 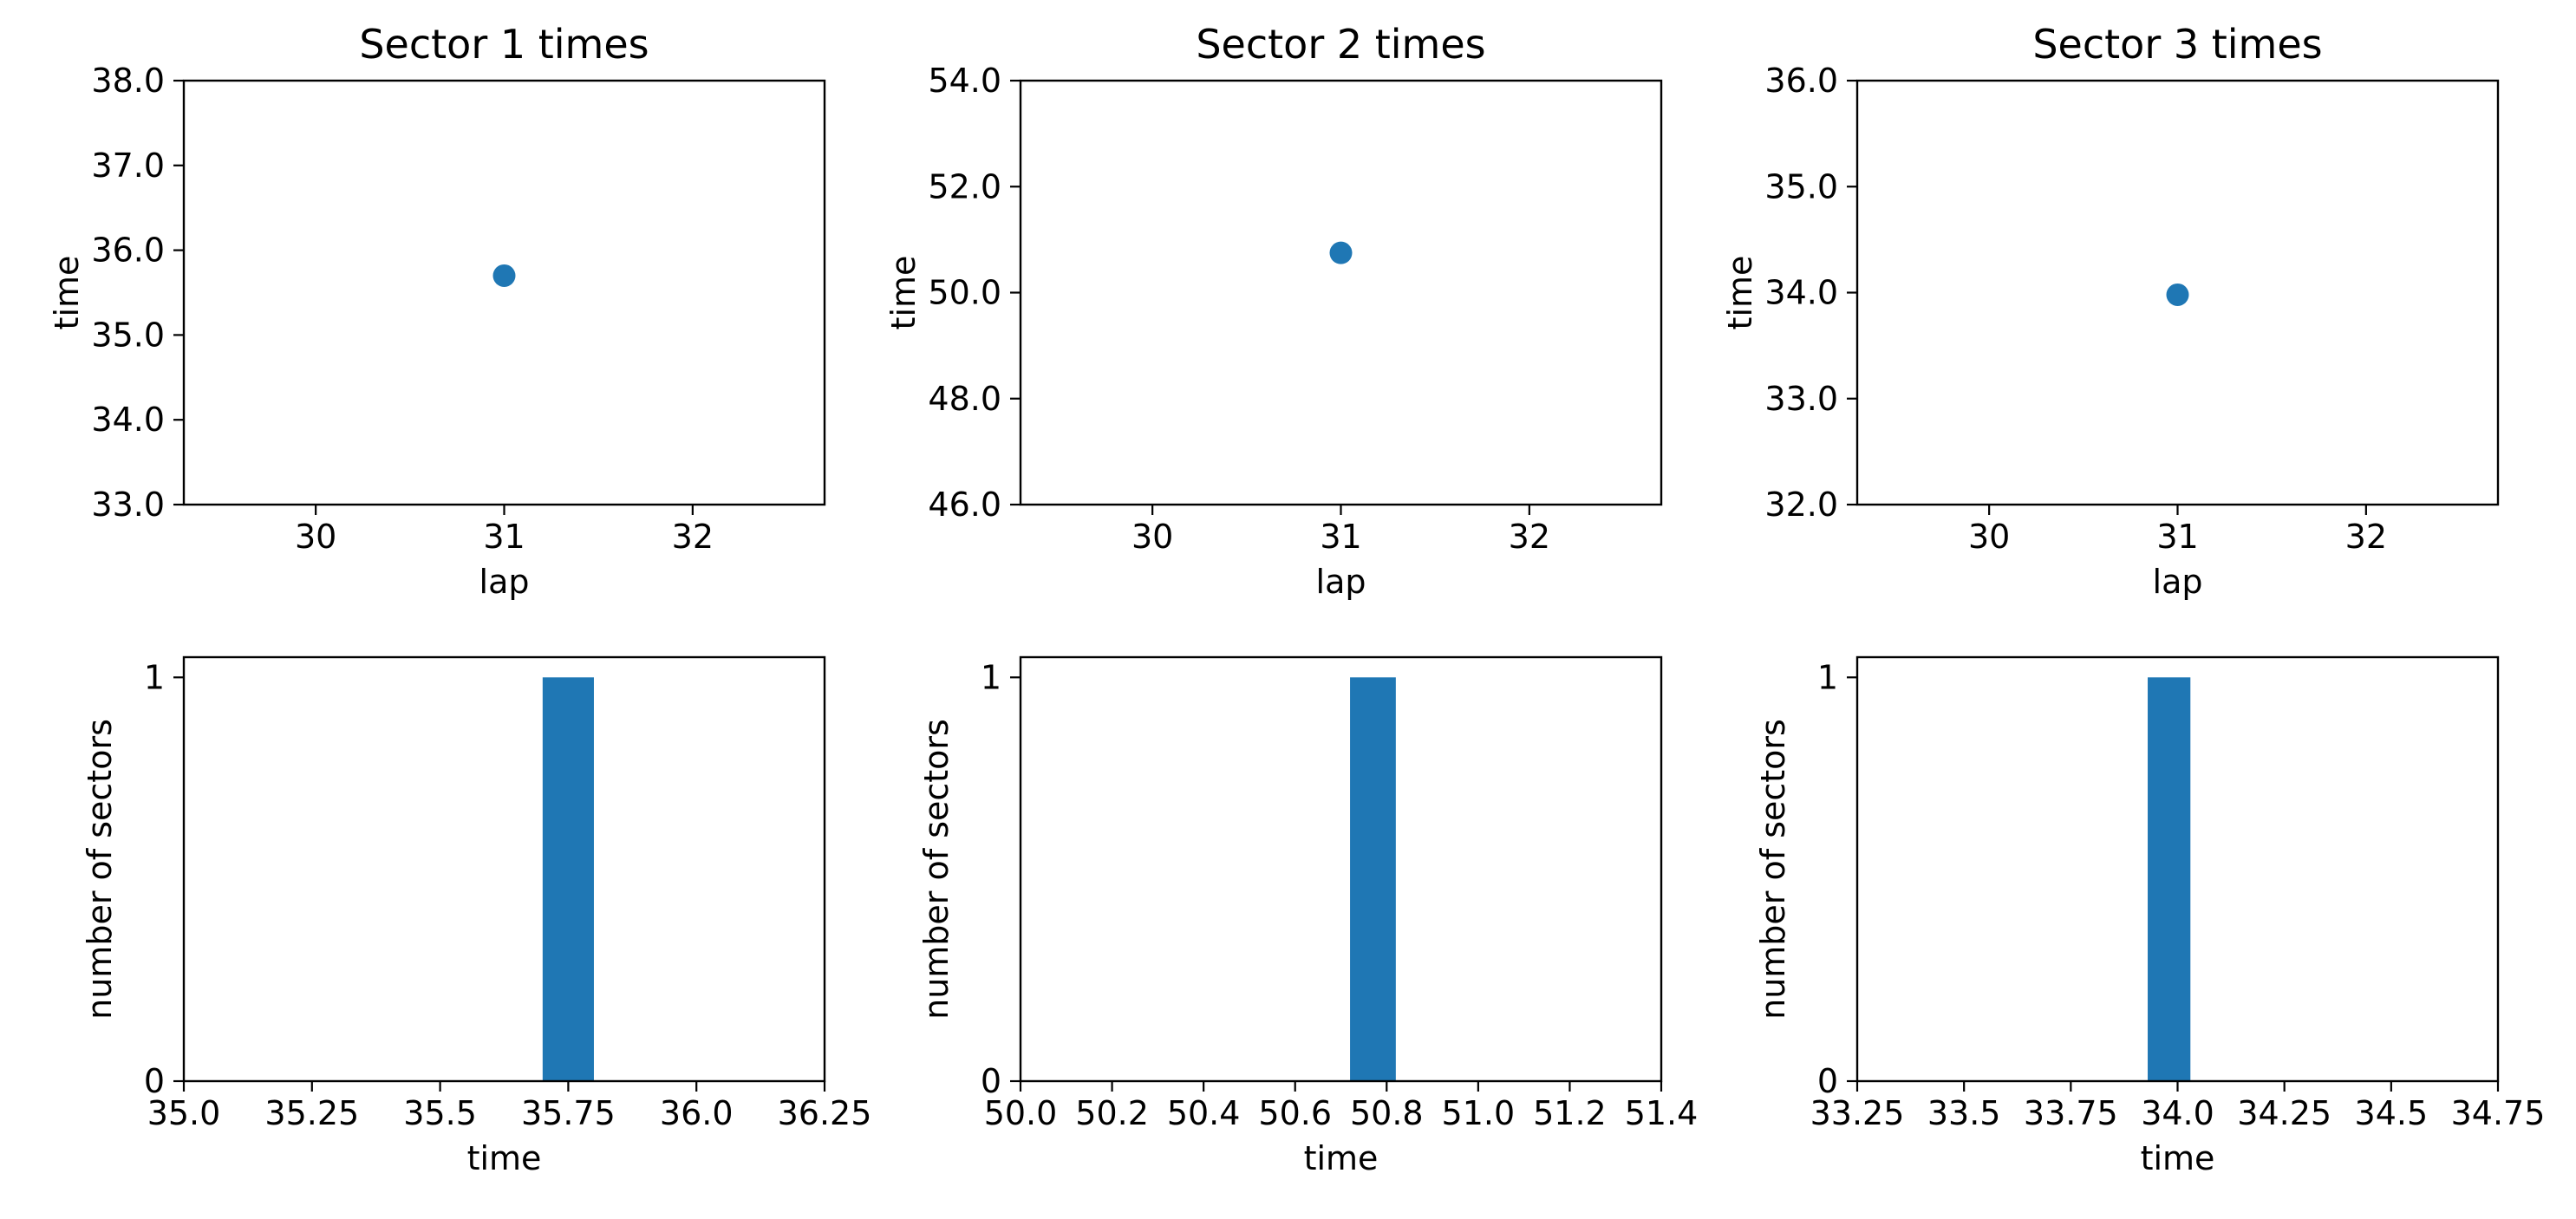 What do you see at coordinates (965, 293) in the screenshot?
I see `y-tick-label: 50.0` at bounding box center [965, 293].